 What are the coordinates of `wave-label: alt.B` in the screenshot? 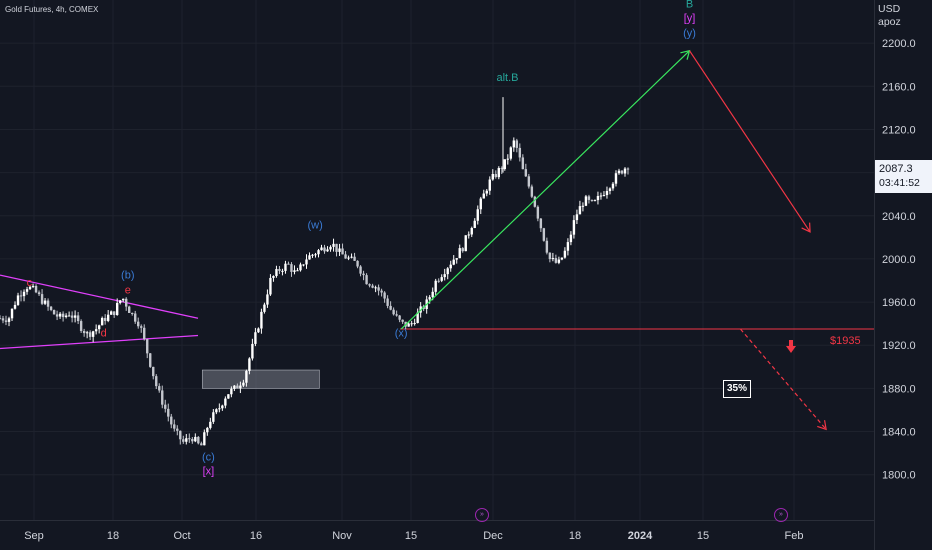 It's located at (507, 78).